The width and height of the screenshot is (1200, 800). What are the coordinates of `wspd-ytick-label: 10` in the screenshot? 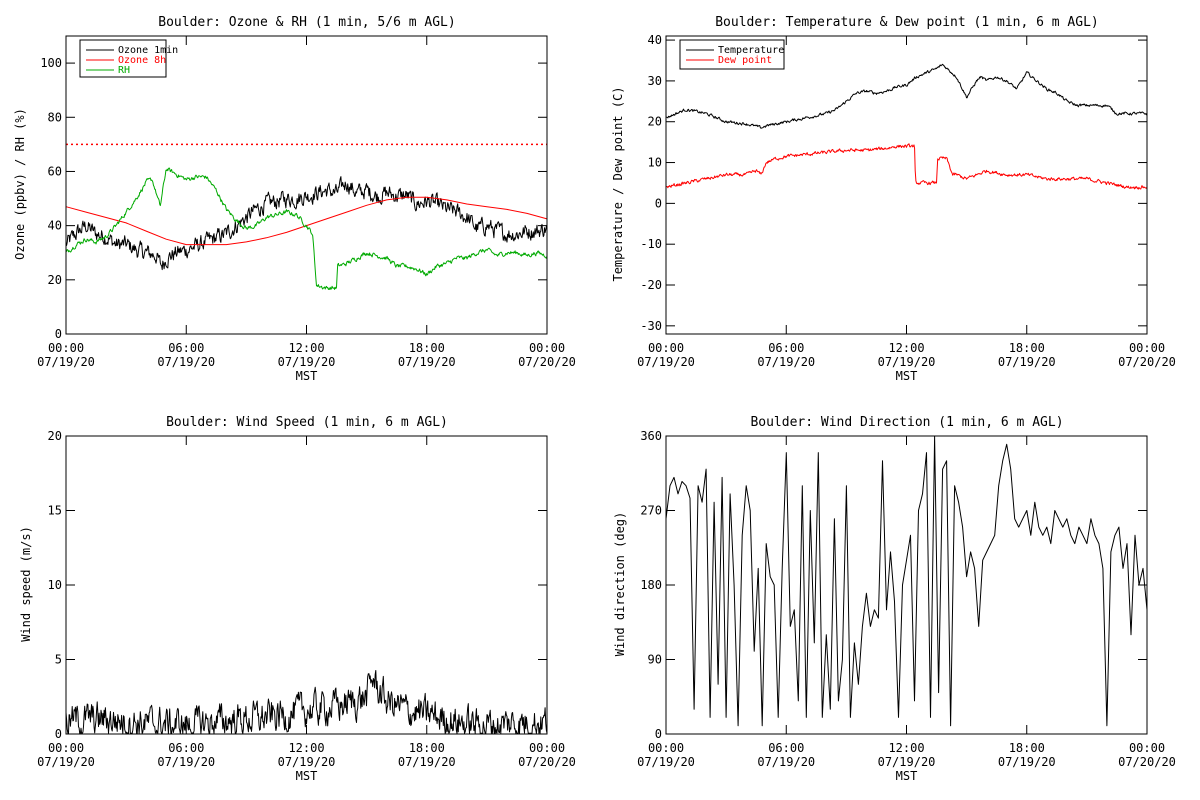 It's located at (55, 585).